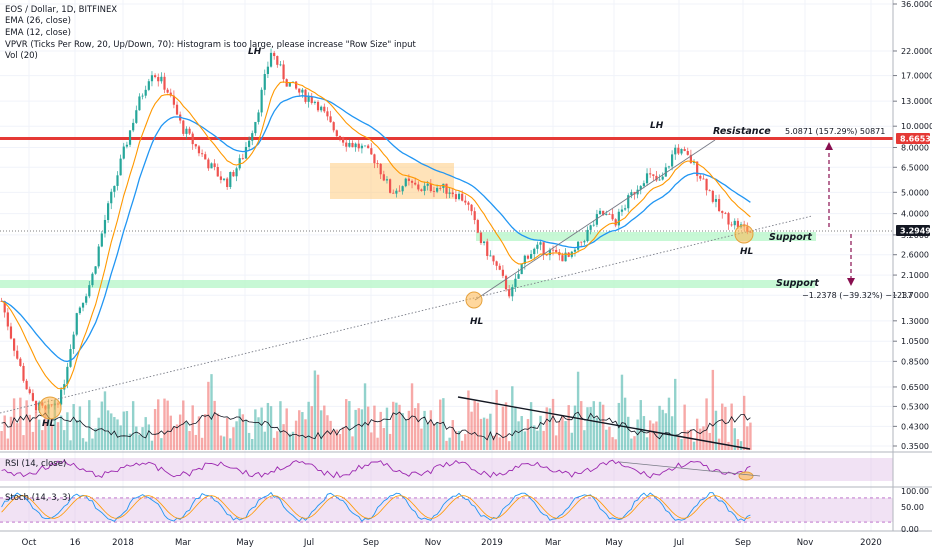  What do you see at coordinates (915, 446) in the screenshot?
I see `y-tick-label: 0.3500` at bounding box center [915, 446].